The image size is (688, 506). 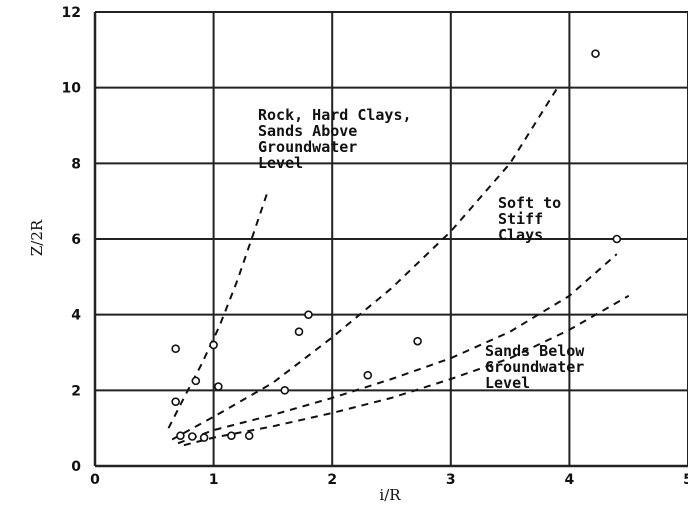 What do you see at coordinates (570, 480) in the screenshot?
I see `x-tick-label: 4` at bounding box center [570, 480].